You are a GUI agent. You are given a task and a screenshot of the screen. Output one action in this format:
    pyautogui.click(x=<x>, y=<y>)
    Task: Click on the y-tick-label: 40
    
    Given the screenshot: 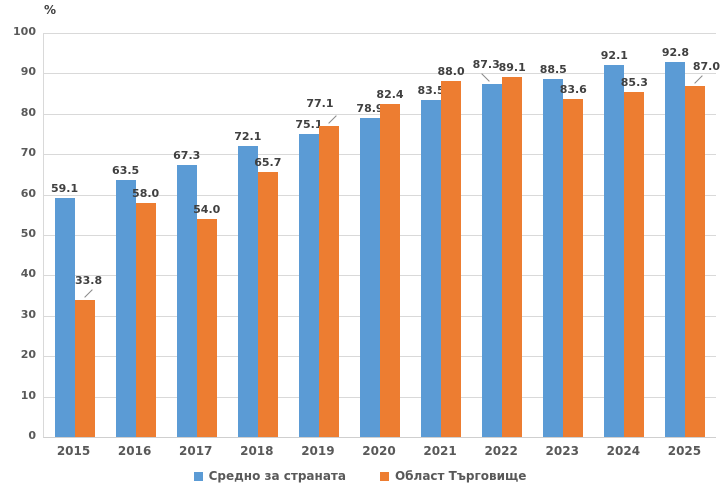 What is the action you would take?
    pyautogui.click(x=28, y=274)
    